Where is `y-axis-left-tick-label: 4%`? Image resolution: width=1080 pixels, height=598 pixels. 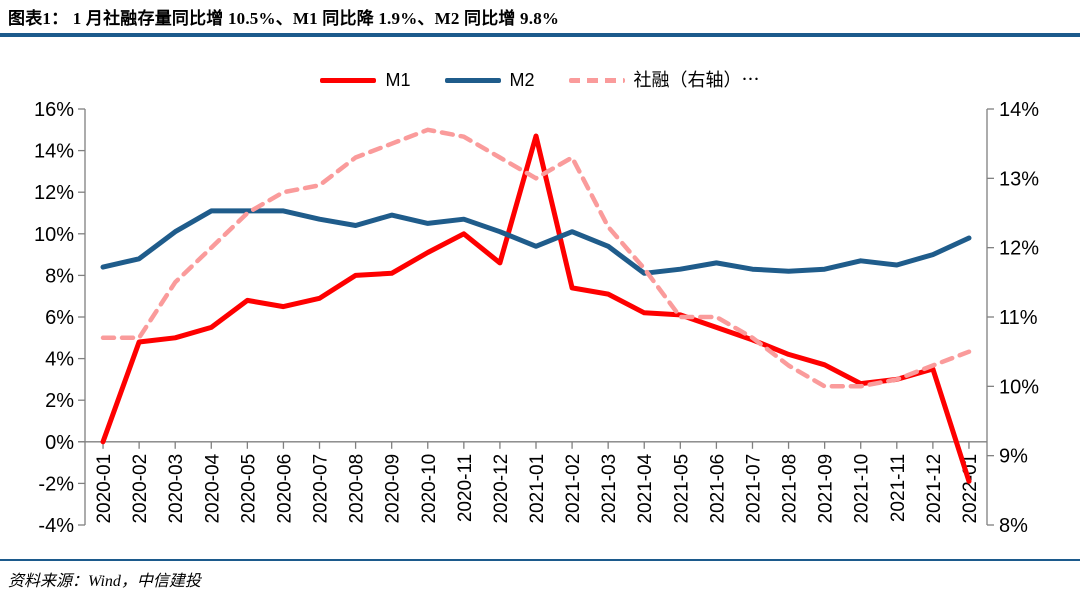
y-axis-left-tick-label: 4% is located at coordinates (59, 360).